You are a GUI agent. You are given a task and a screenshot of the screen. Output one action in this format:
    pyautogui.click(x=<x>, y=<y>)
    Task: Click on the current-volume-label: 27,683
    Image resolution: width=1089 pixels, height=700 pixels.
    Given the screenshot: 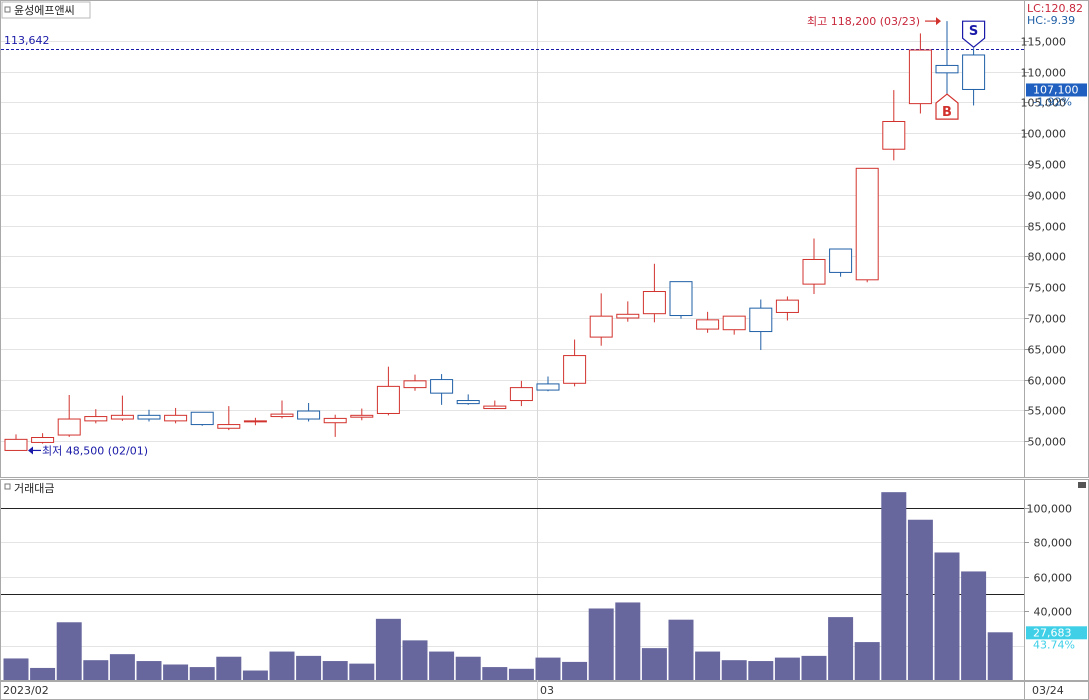 What is the action you would take?
    pyautogui.click(x=1052, y=632)
    